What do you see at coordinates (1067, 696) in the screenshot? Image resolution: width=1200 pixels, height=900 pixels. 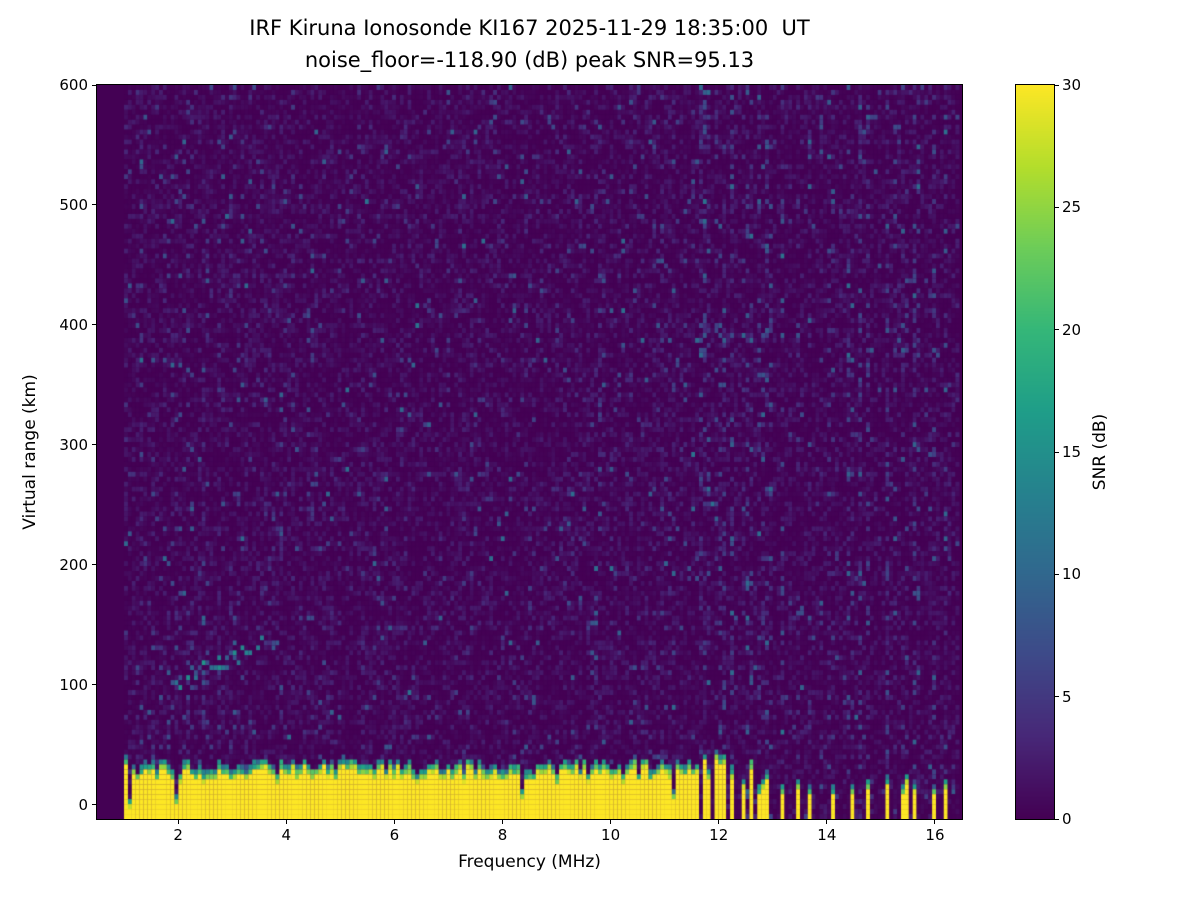 I see `colorbar-tick-label: 5` at bounding box center [1067, 696].